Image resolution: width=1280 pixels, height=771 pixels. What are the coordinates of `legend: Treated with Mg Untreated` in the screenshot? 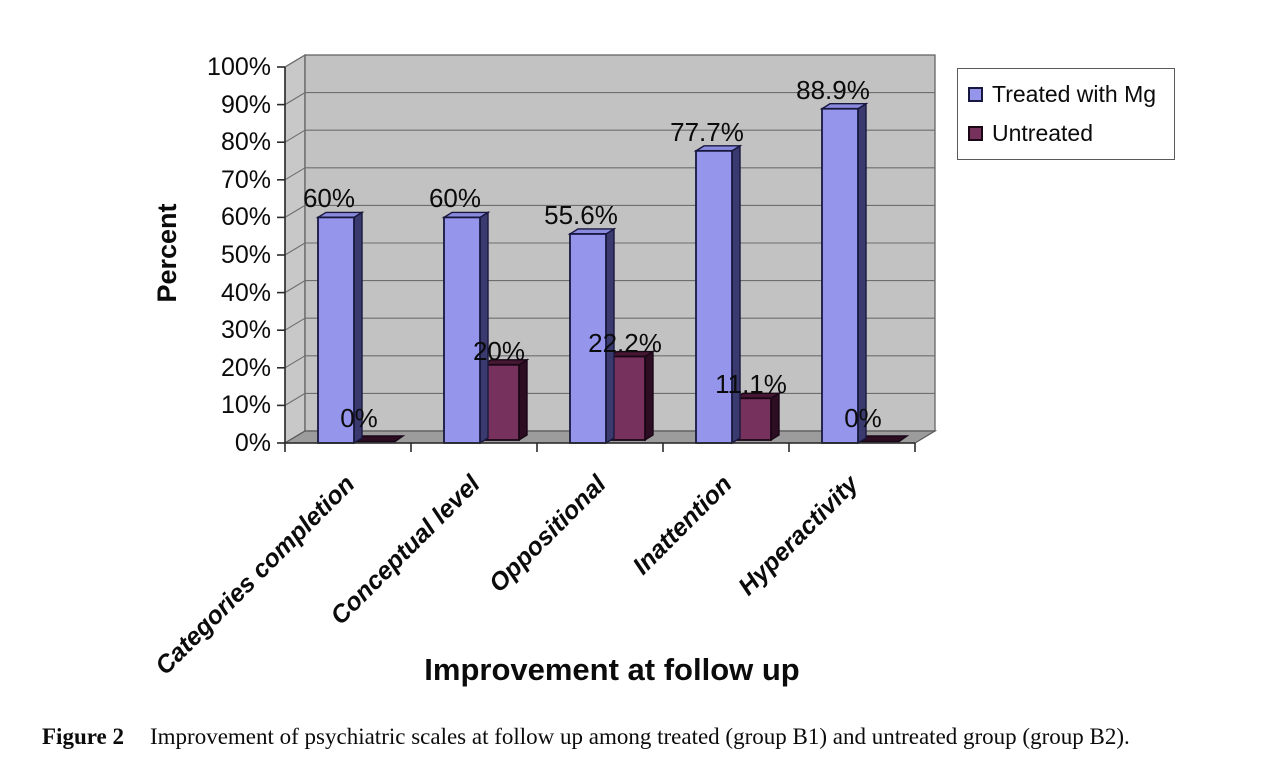 It's located at (1066, 114).